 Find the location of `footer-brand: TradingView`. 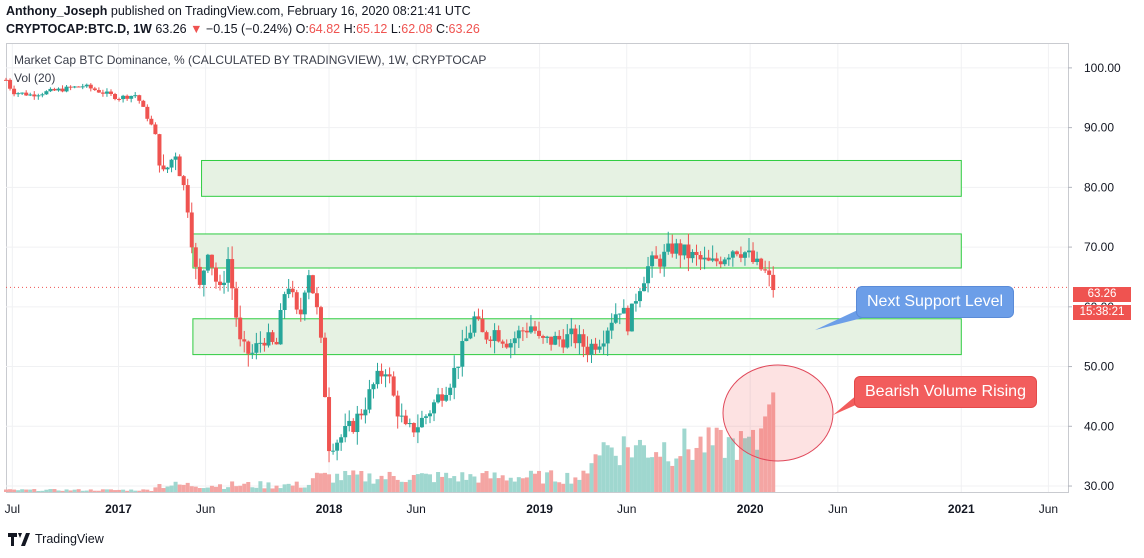

footer-brand: TradingView is located at coordinates (69, 539).